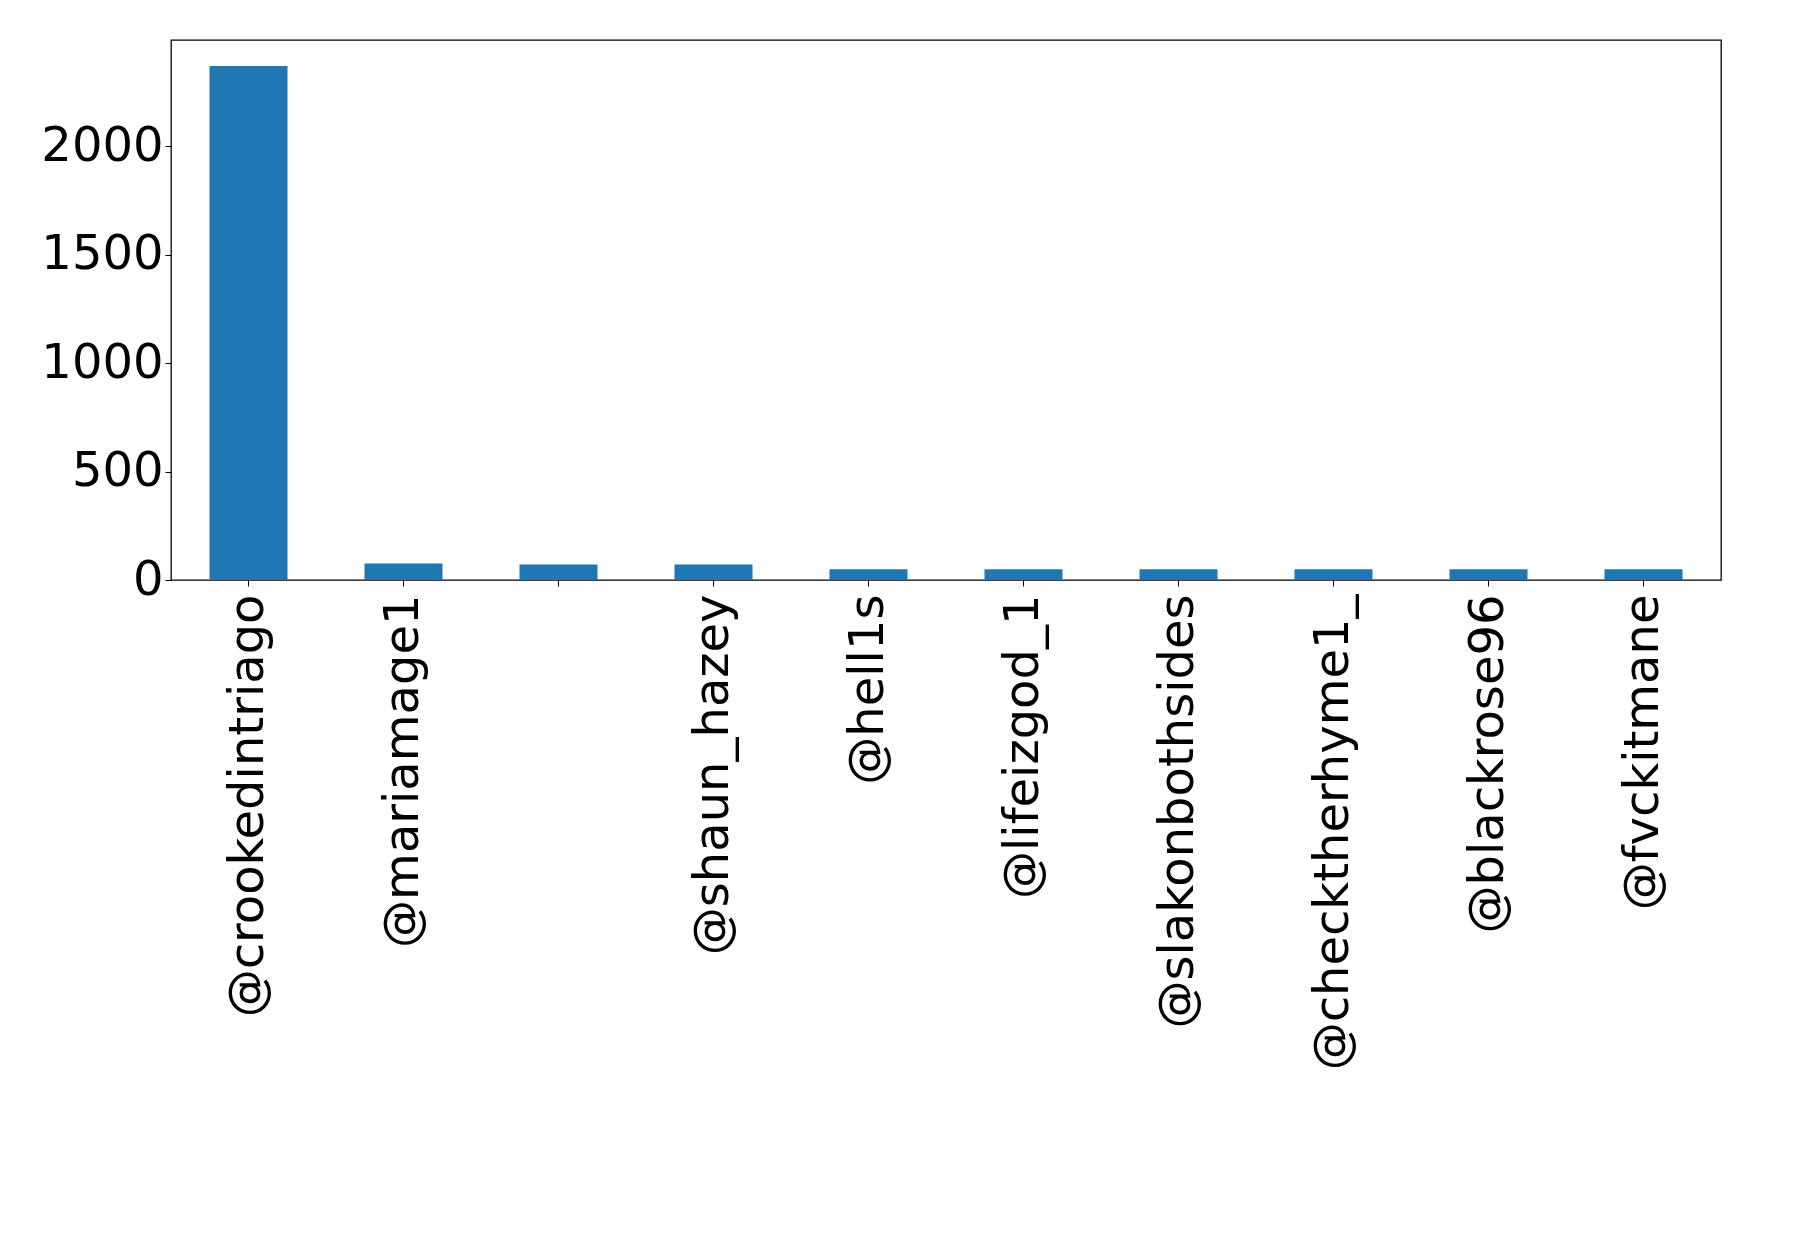  Describe the element at coordinates (117, 469) in the screenshot. I see `y-tick-label: 500` at that location.